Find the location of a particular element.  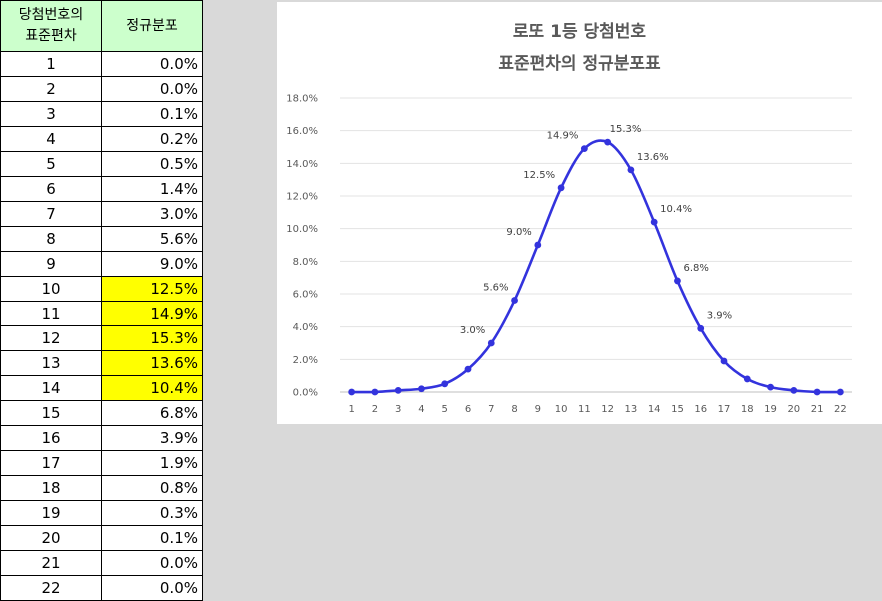

data-label: 12.5% is located at coordinates (539, 175).